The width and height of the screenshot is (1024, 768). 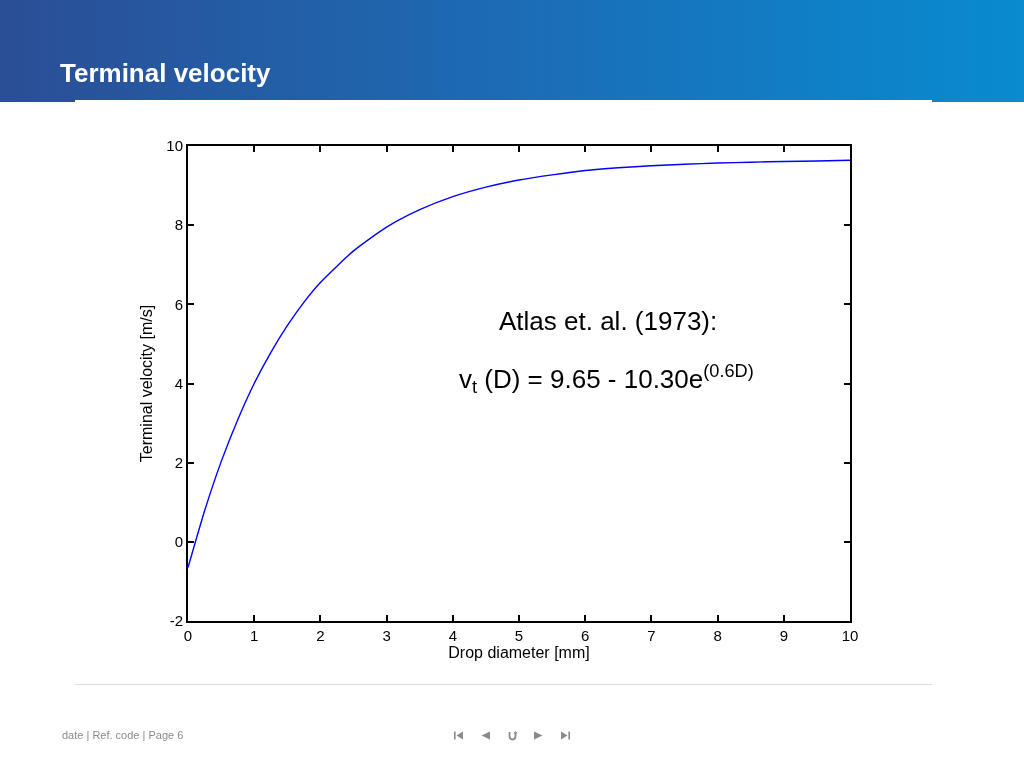 I want to click on x-tick-label: 3, so click(x=386, y=635).